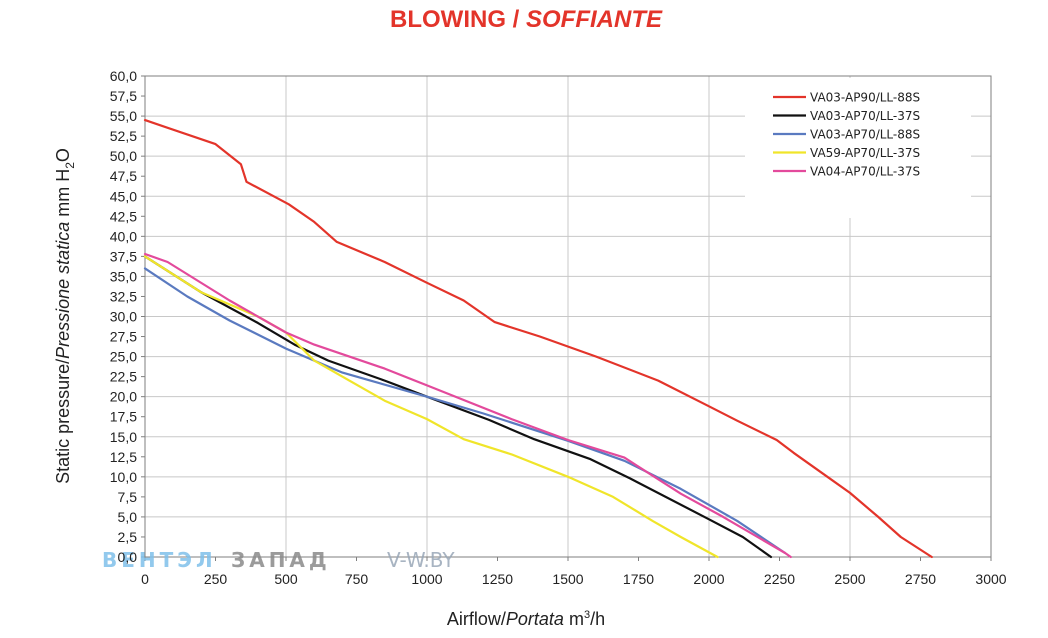 Image resolution: width=1048 pixels, height=638 pixels. What do you see at coordinates (503, 619) in the screenshot?
I see `x-axis-title-sep: /` at bounding box center [503, 619].